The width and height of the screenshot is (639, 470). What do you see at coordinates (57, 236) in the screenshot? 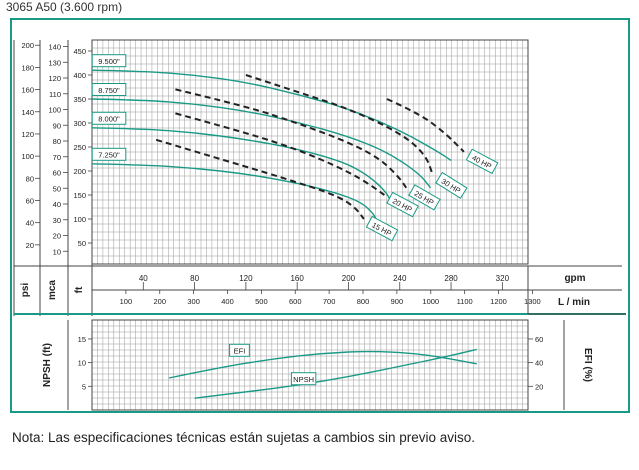
I see `mca-tick-label: 20` at bounding box center [57, 236].